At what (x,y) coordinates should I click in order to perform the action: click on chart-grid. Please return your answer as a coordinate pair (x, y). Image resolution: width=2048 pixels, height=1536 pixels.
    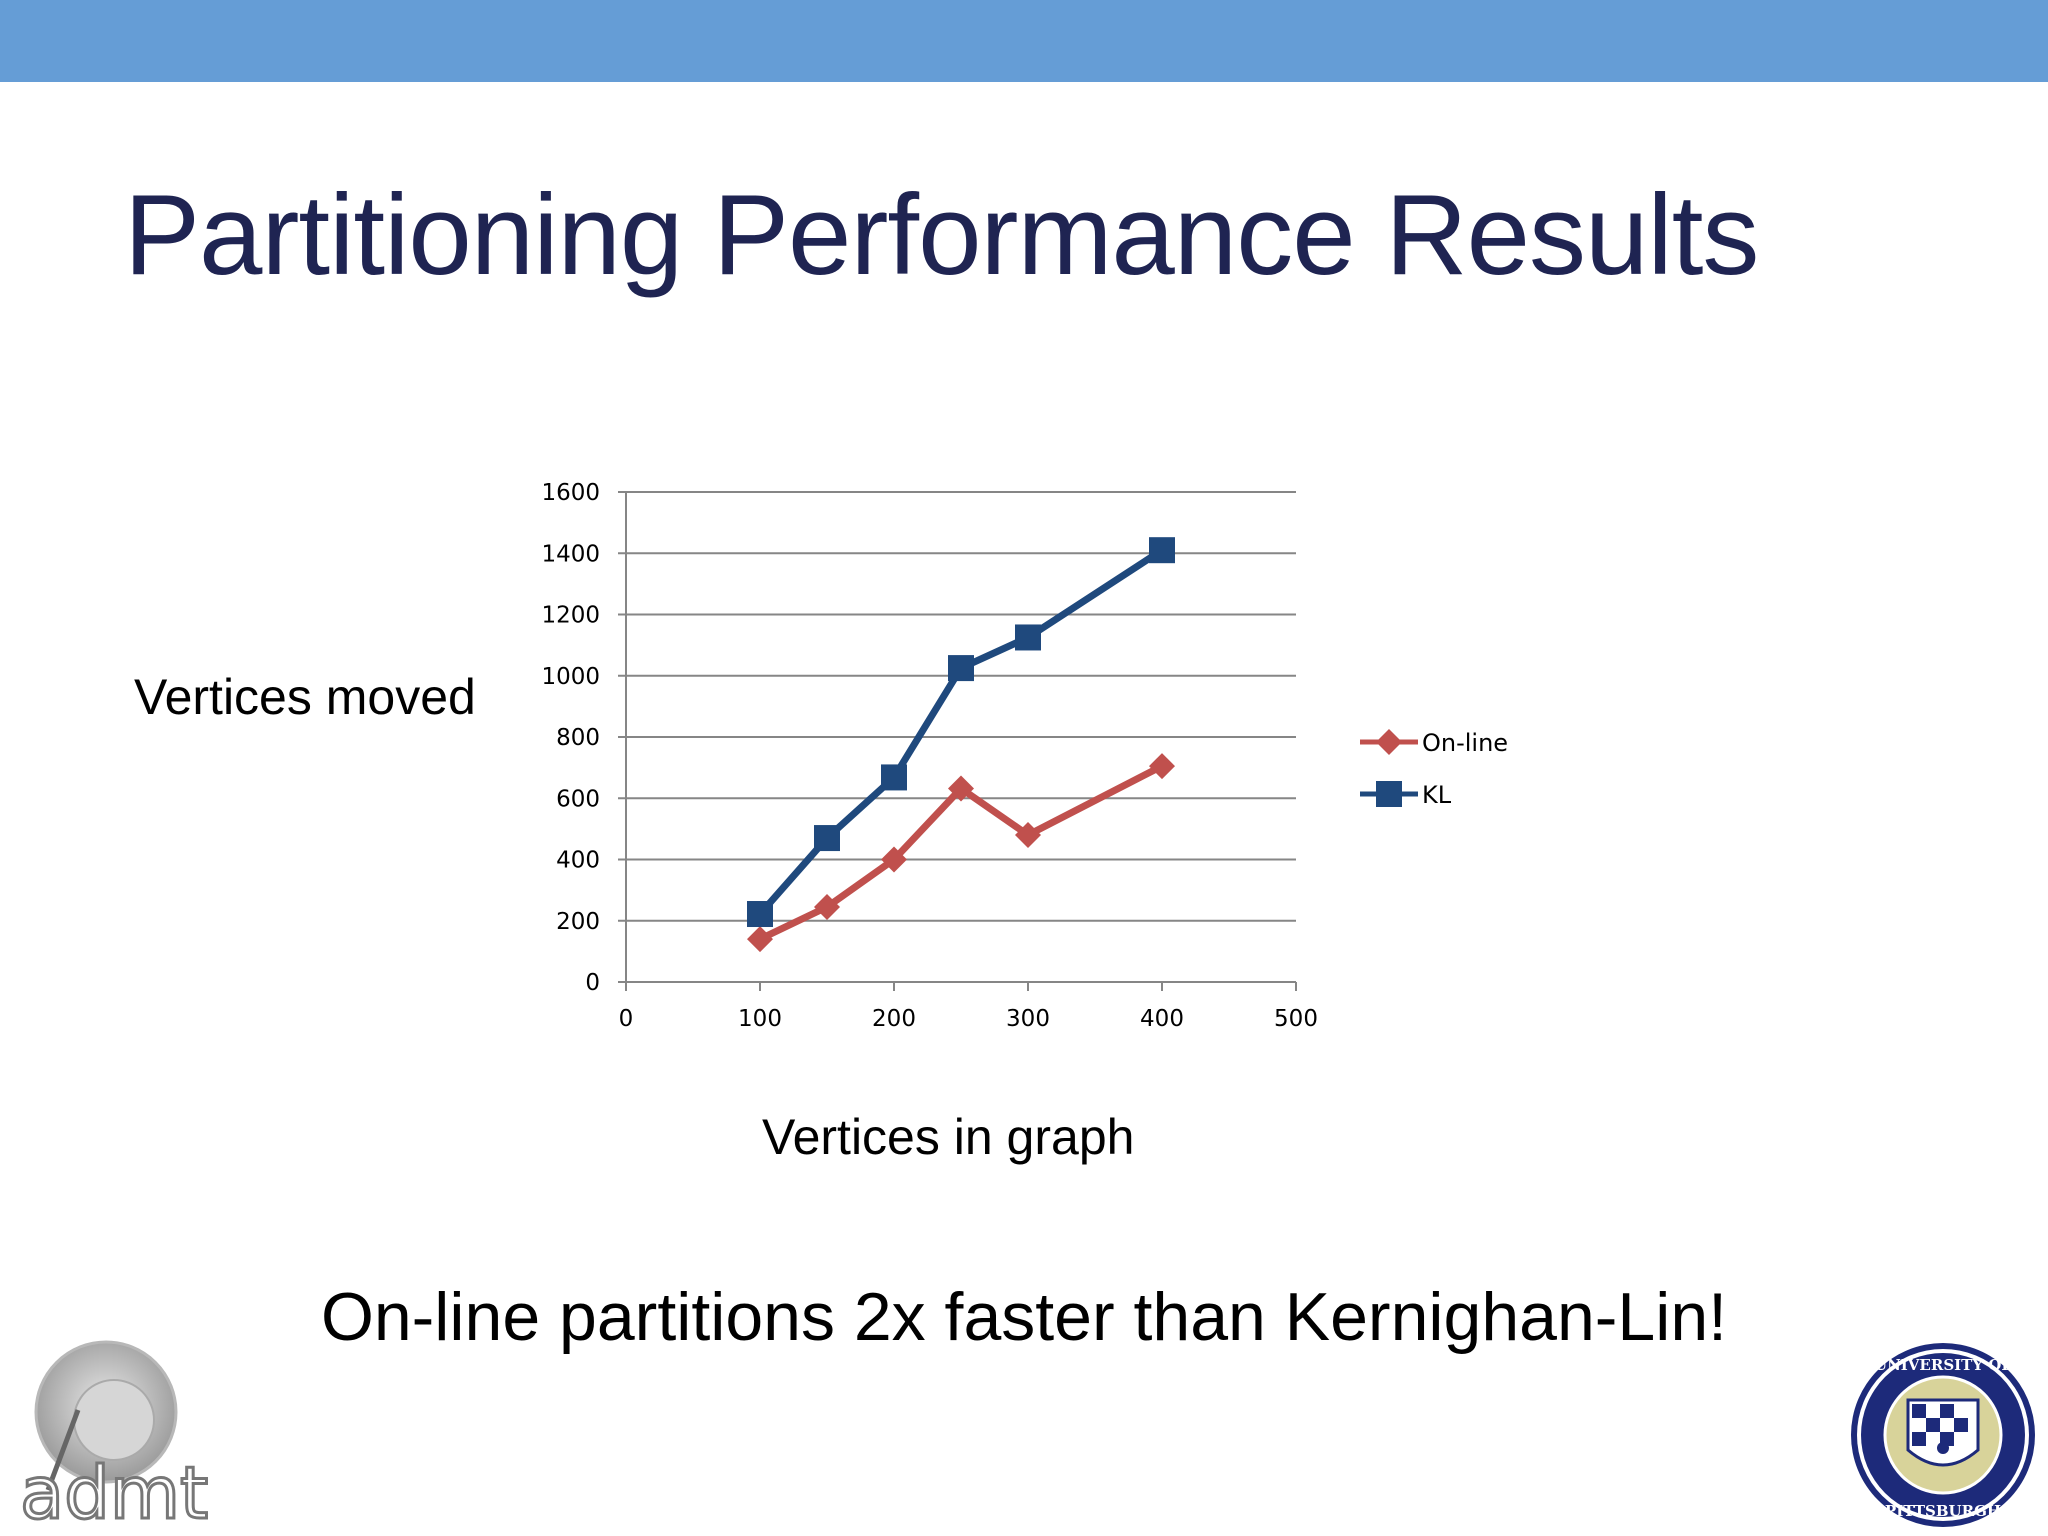
    Looking at the image, I should click on (957, 737).